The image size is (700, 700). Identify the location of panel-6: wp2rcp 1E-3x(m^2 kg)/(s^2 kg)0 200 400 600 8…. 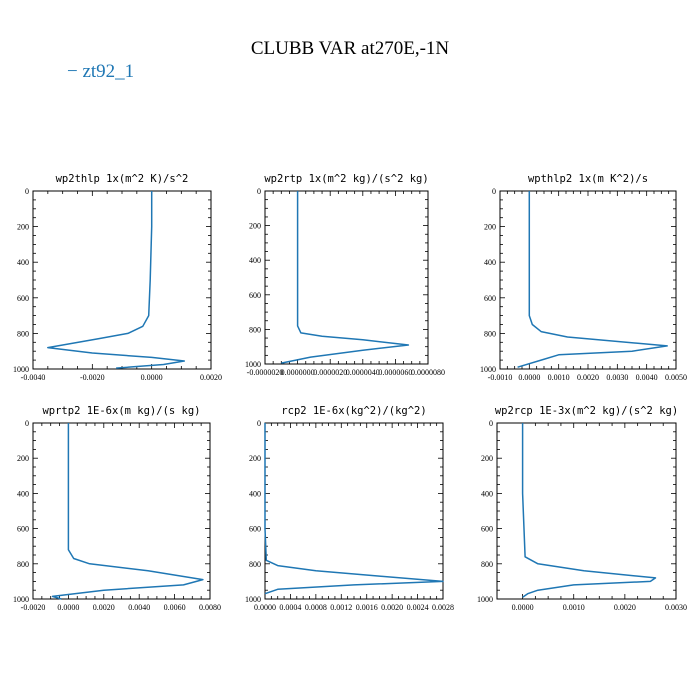
(582, 508).